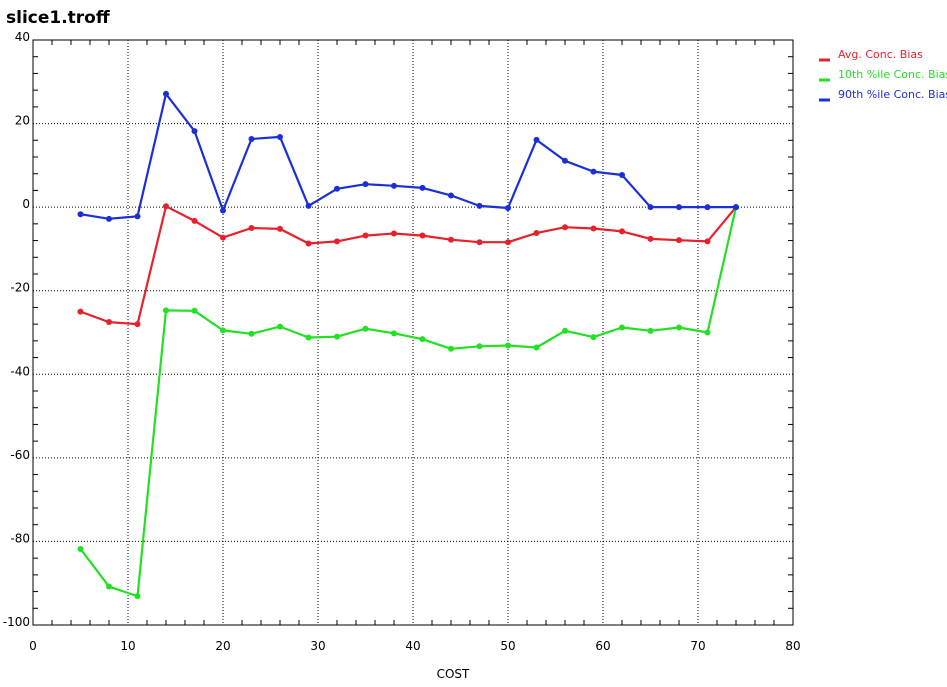 Image resolution: width=947 pixels, height=687 pixels. I want to click on x-tick-label: 80, so click(792, 646).